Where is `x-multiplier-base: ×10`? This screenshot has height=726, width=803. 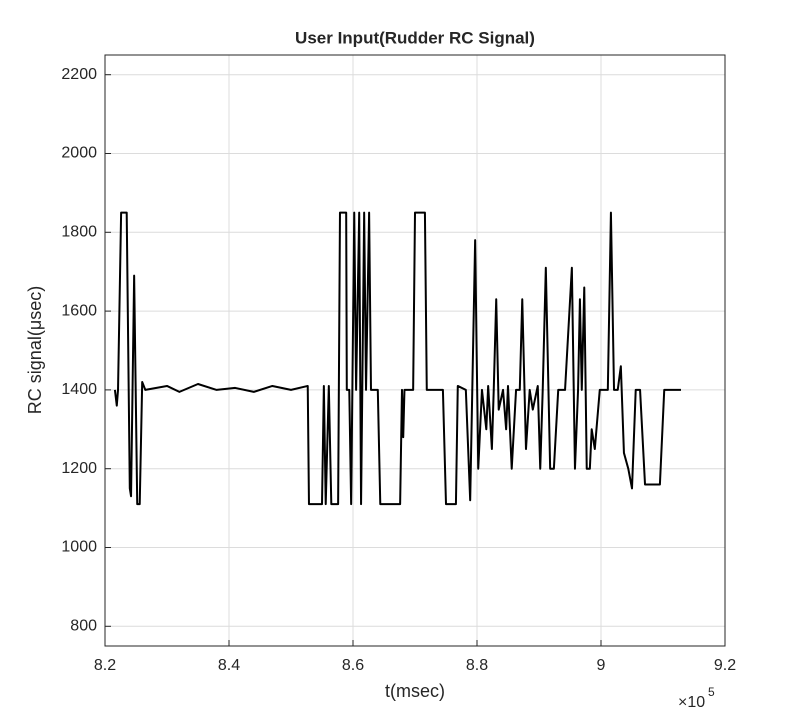 x-multiplier-base: ×10 is located at coordinates (691, 702).